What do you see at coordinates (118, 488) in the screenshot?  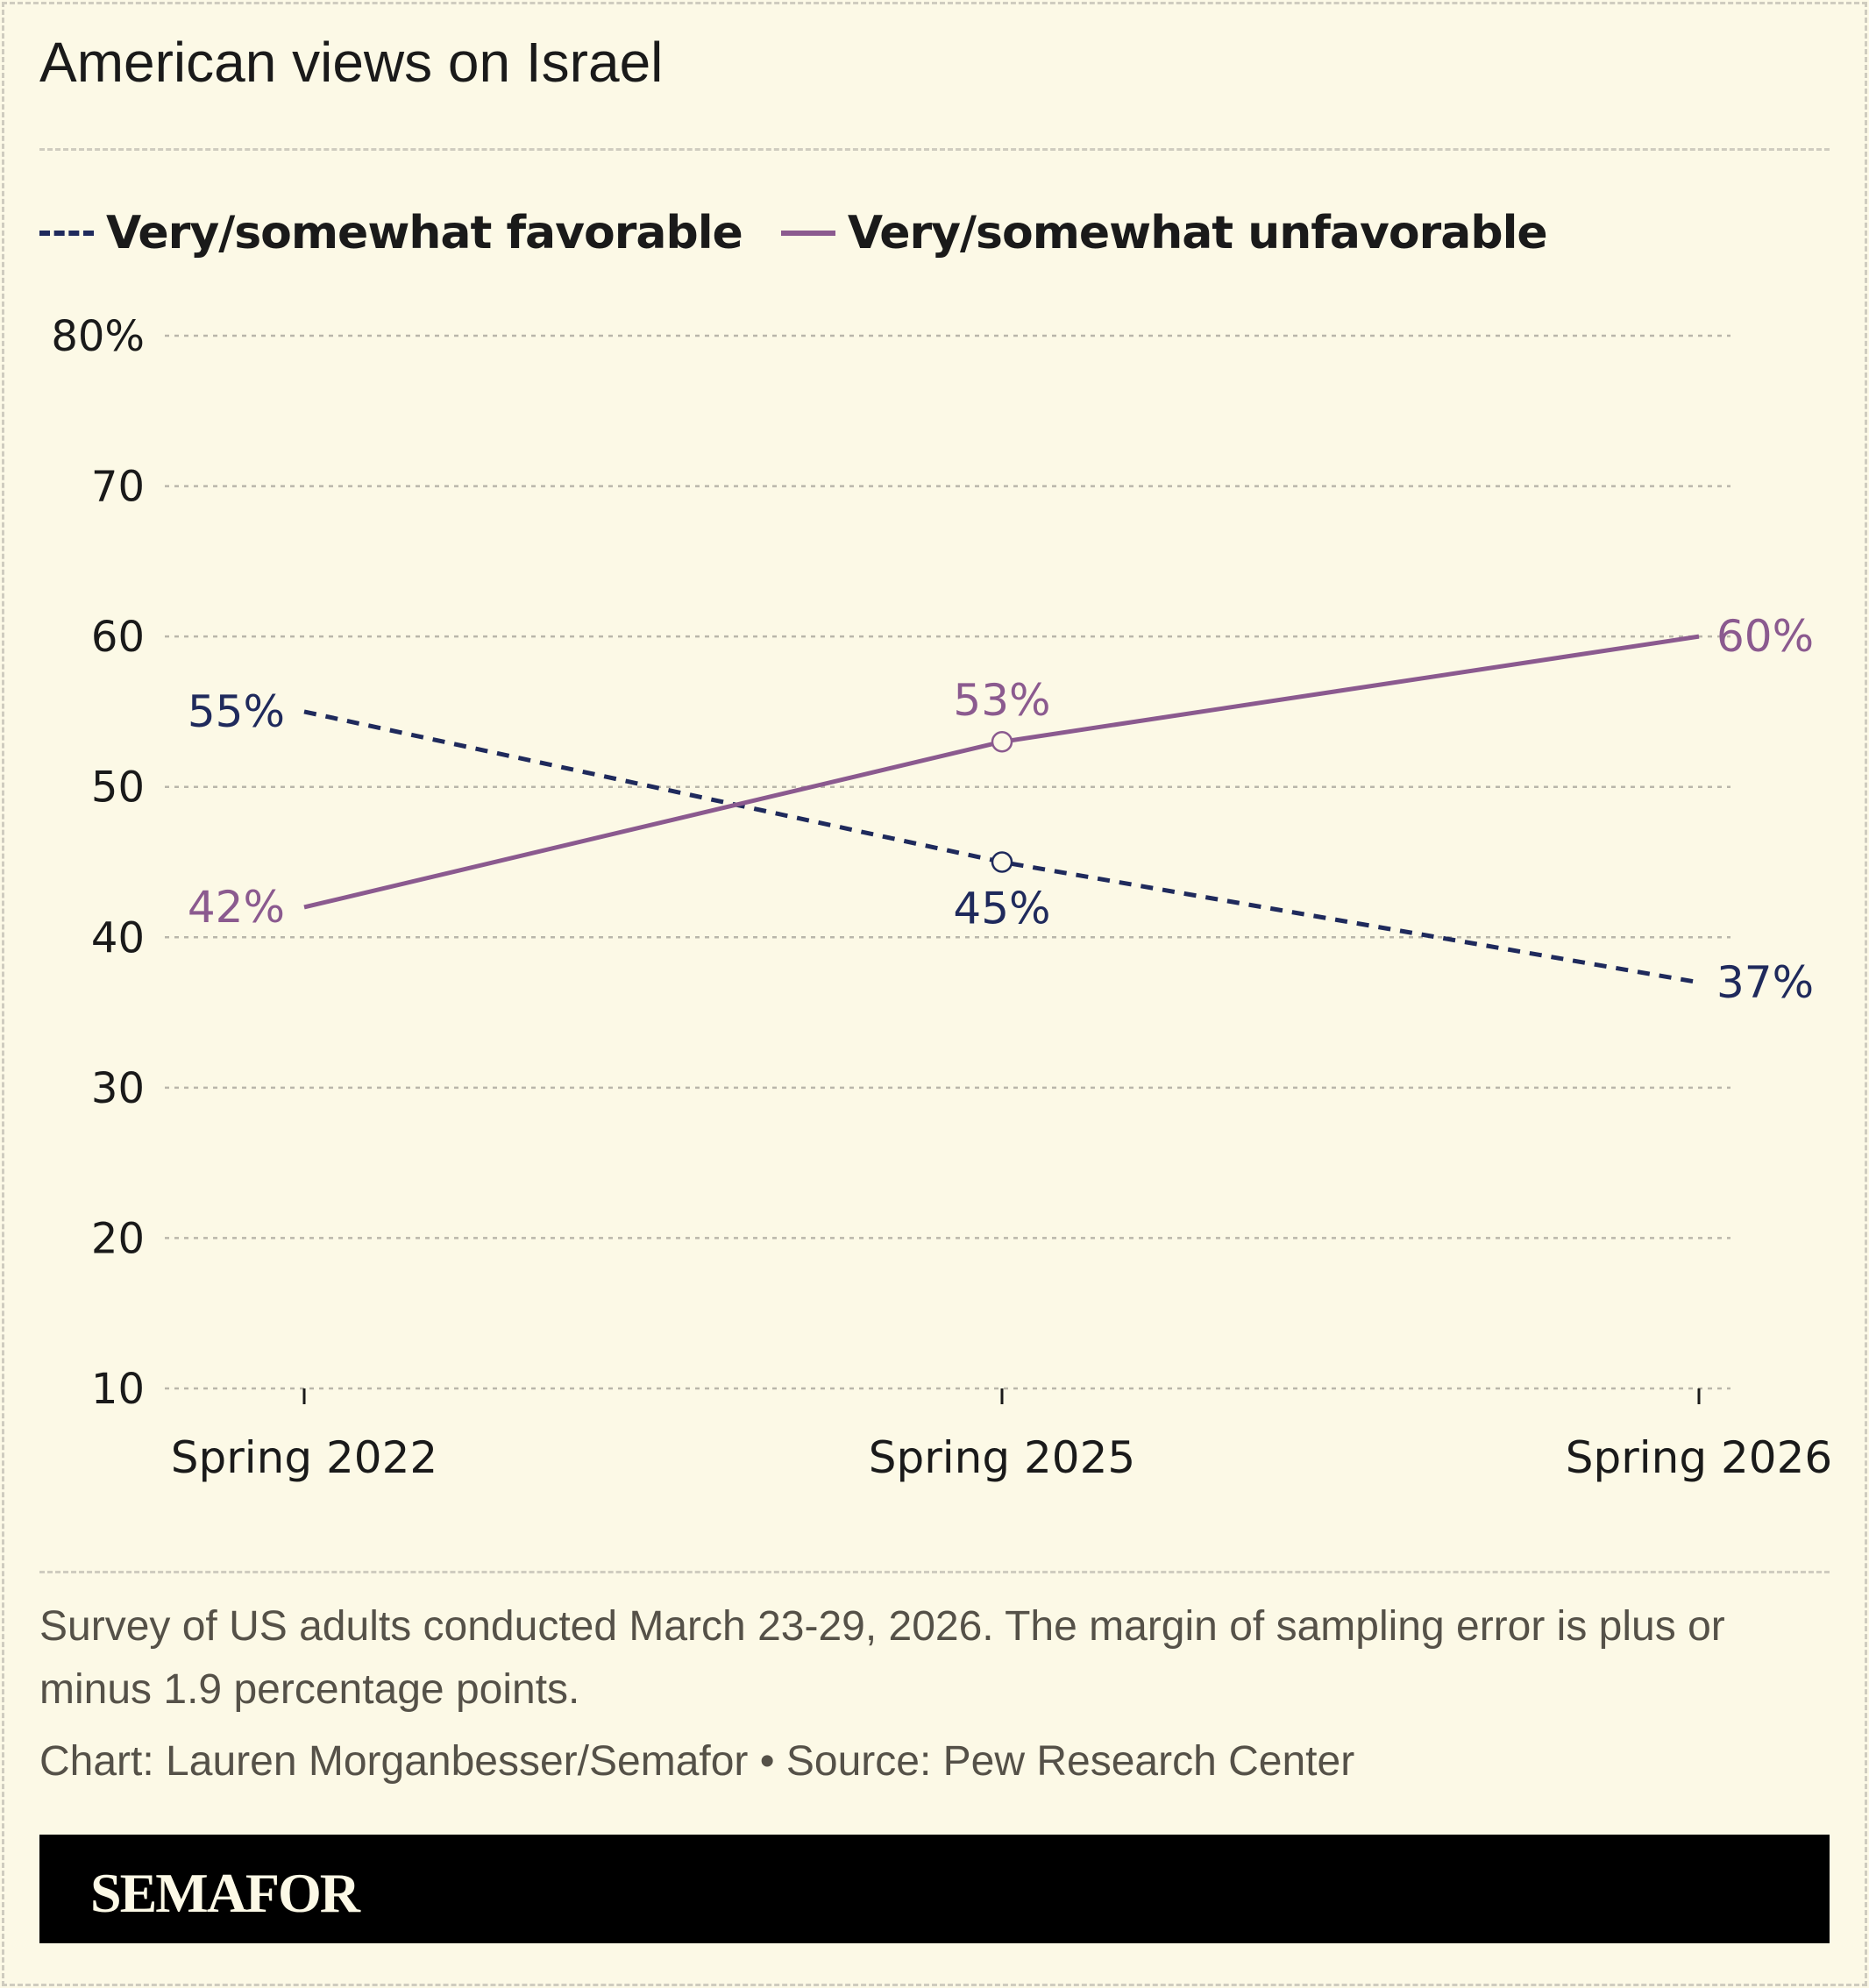 I see `y-tick-label: 70` at bounding box center [118, 488].